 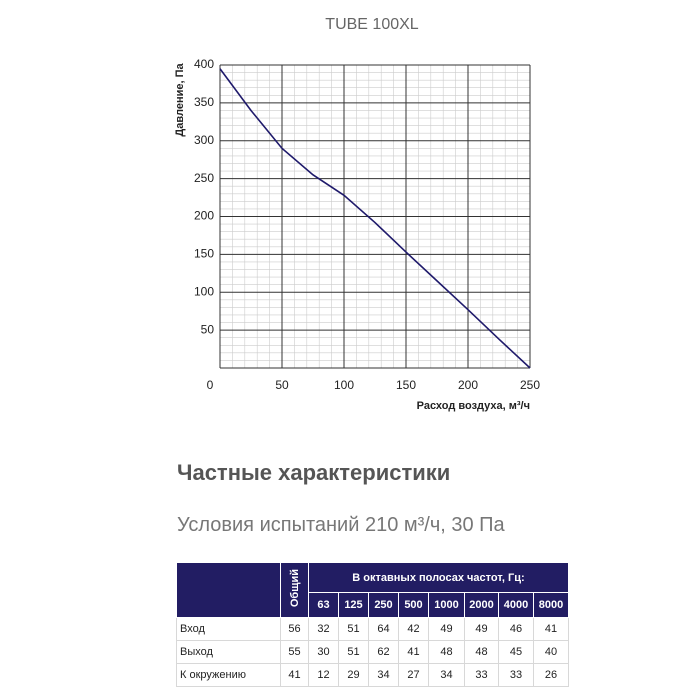 What do you see at coordinates (341, 525) in the screenshot?
I see `test-conditions: Условия испытаний 210 м³/ч, 30 Па` at bounding box center [341, 525].